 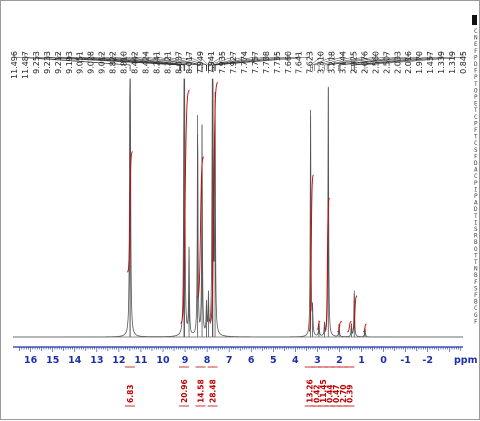 What do you see at coordinates (277, 62) in the screenshot?
I see `peak-label: 7.735` at bounding box center [277, 62].